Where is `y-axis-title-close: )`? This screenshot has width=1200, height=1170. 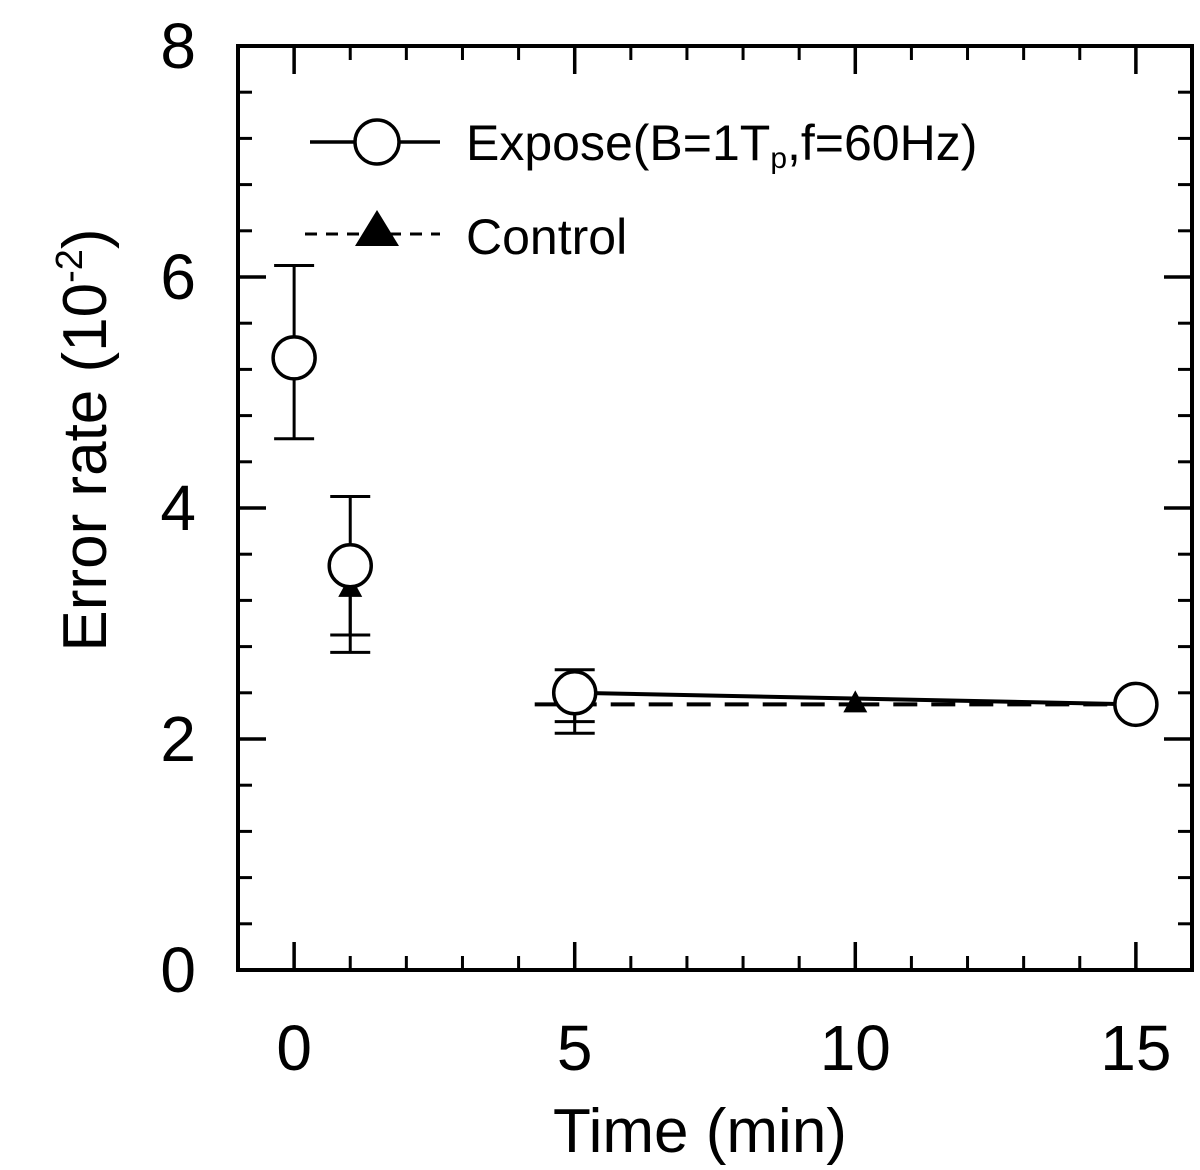 y-axis-title-close: ) is located at coordinates (85, 238).